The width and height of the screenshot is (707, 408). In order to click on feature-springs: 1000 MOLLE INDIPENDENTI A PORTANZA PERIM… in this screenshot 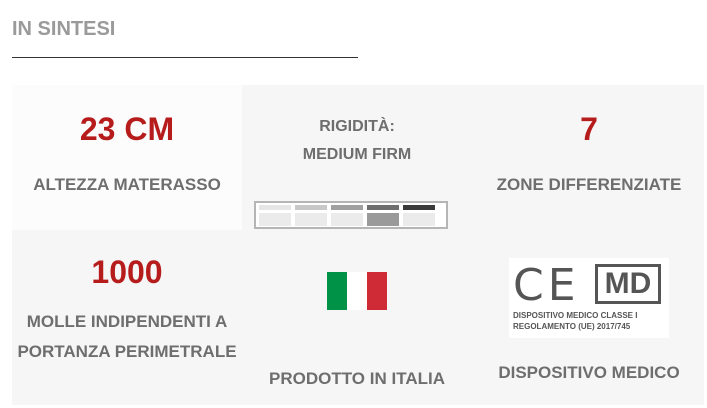, I will do `click(127, 317)`.